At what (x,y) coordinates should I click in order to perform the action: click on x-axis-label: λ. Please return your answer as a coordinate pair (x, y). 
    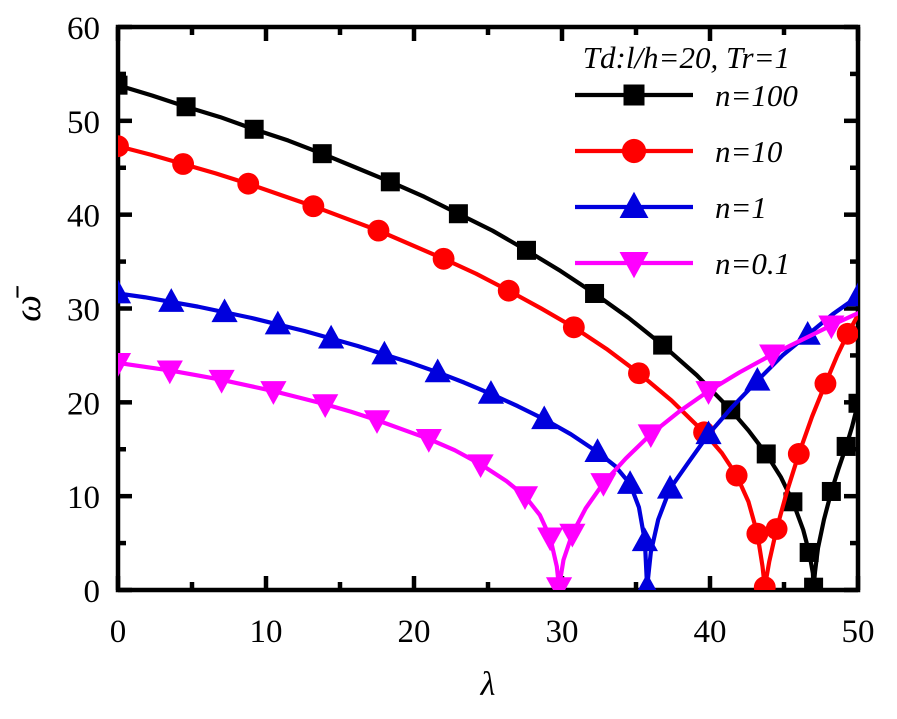
    Looking at the image, I should click on (488, 684).